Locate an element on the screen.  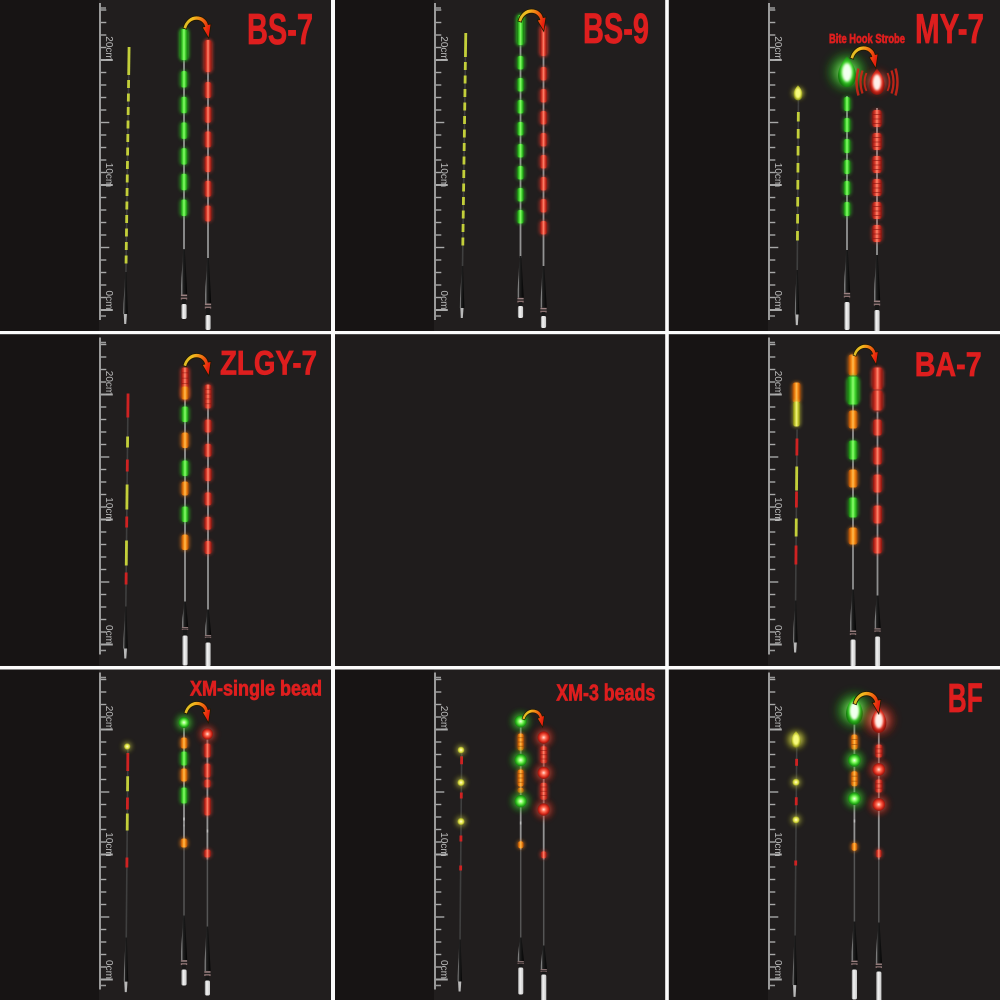
svg-text: XM-single bead is located at coordinates (256, 689).